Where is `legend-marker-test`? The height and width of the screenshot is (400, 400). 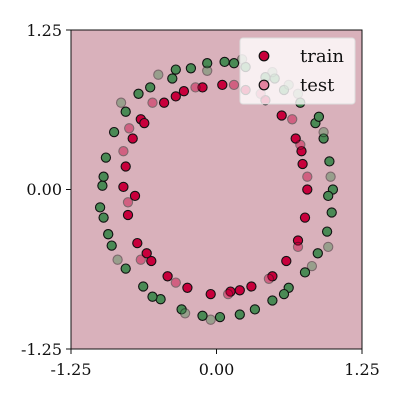
legend-marker-test is located at coordinates (264, 85).